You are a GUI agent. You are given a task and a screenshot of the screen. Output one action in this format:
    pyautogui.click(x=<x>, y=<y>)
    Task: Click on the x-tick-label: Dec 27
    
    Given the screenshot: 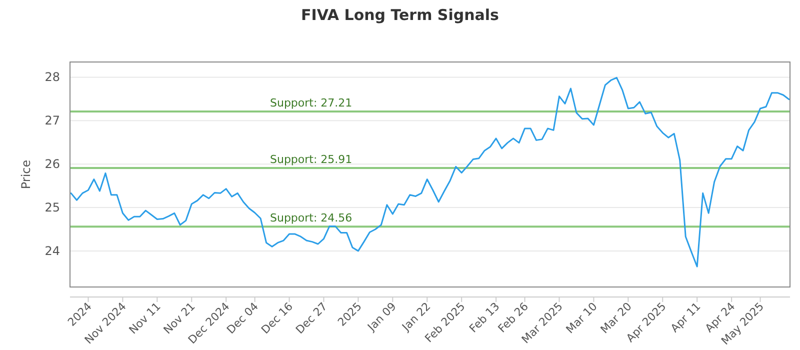 What is the action you would take?
    pyautogui.click(x=311, y=318)
    